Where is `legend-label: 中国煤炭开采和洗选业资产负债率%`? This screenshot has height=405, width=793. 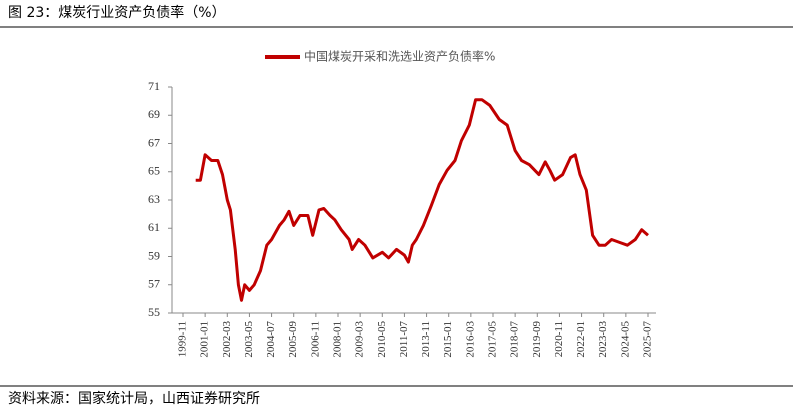
legend-label: 中国煤炭开采和洗选业资产负债率% is located at coordinates (399, 56).